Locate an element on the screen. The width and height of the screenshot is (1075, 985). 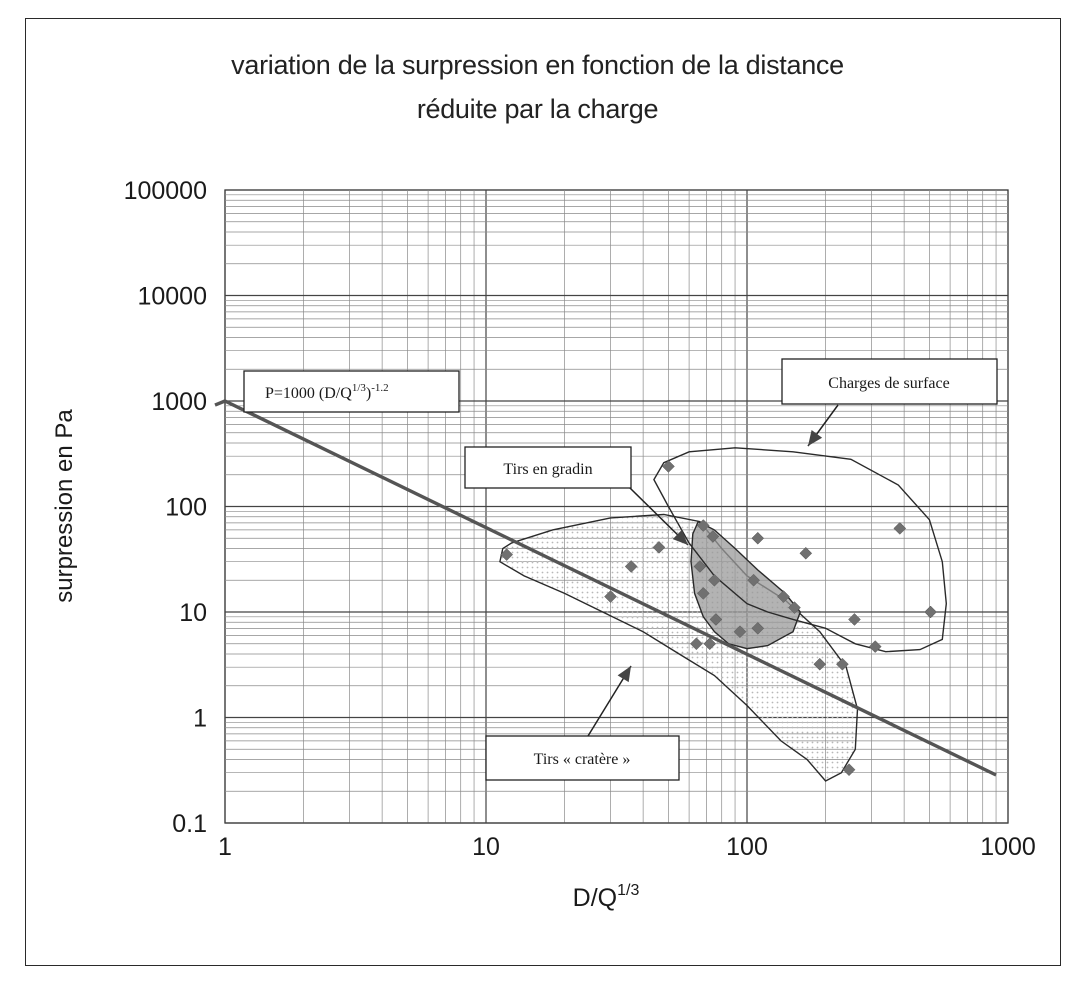
regions is located at coordinates (723, 614).